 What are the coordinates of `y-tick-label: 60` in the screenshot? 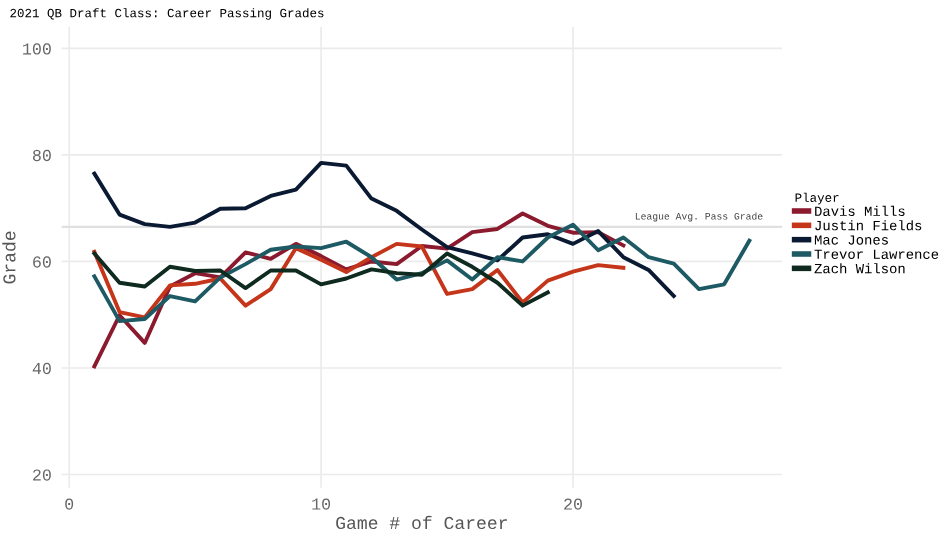 It's located at (42, 262).